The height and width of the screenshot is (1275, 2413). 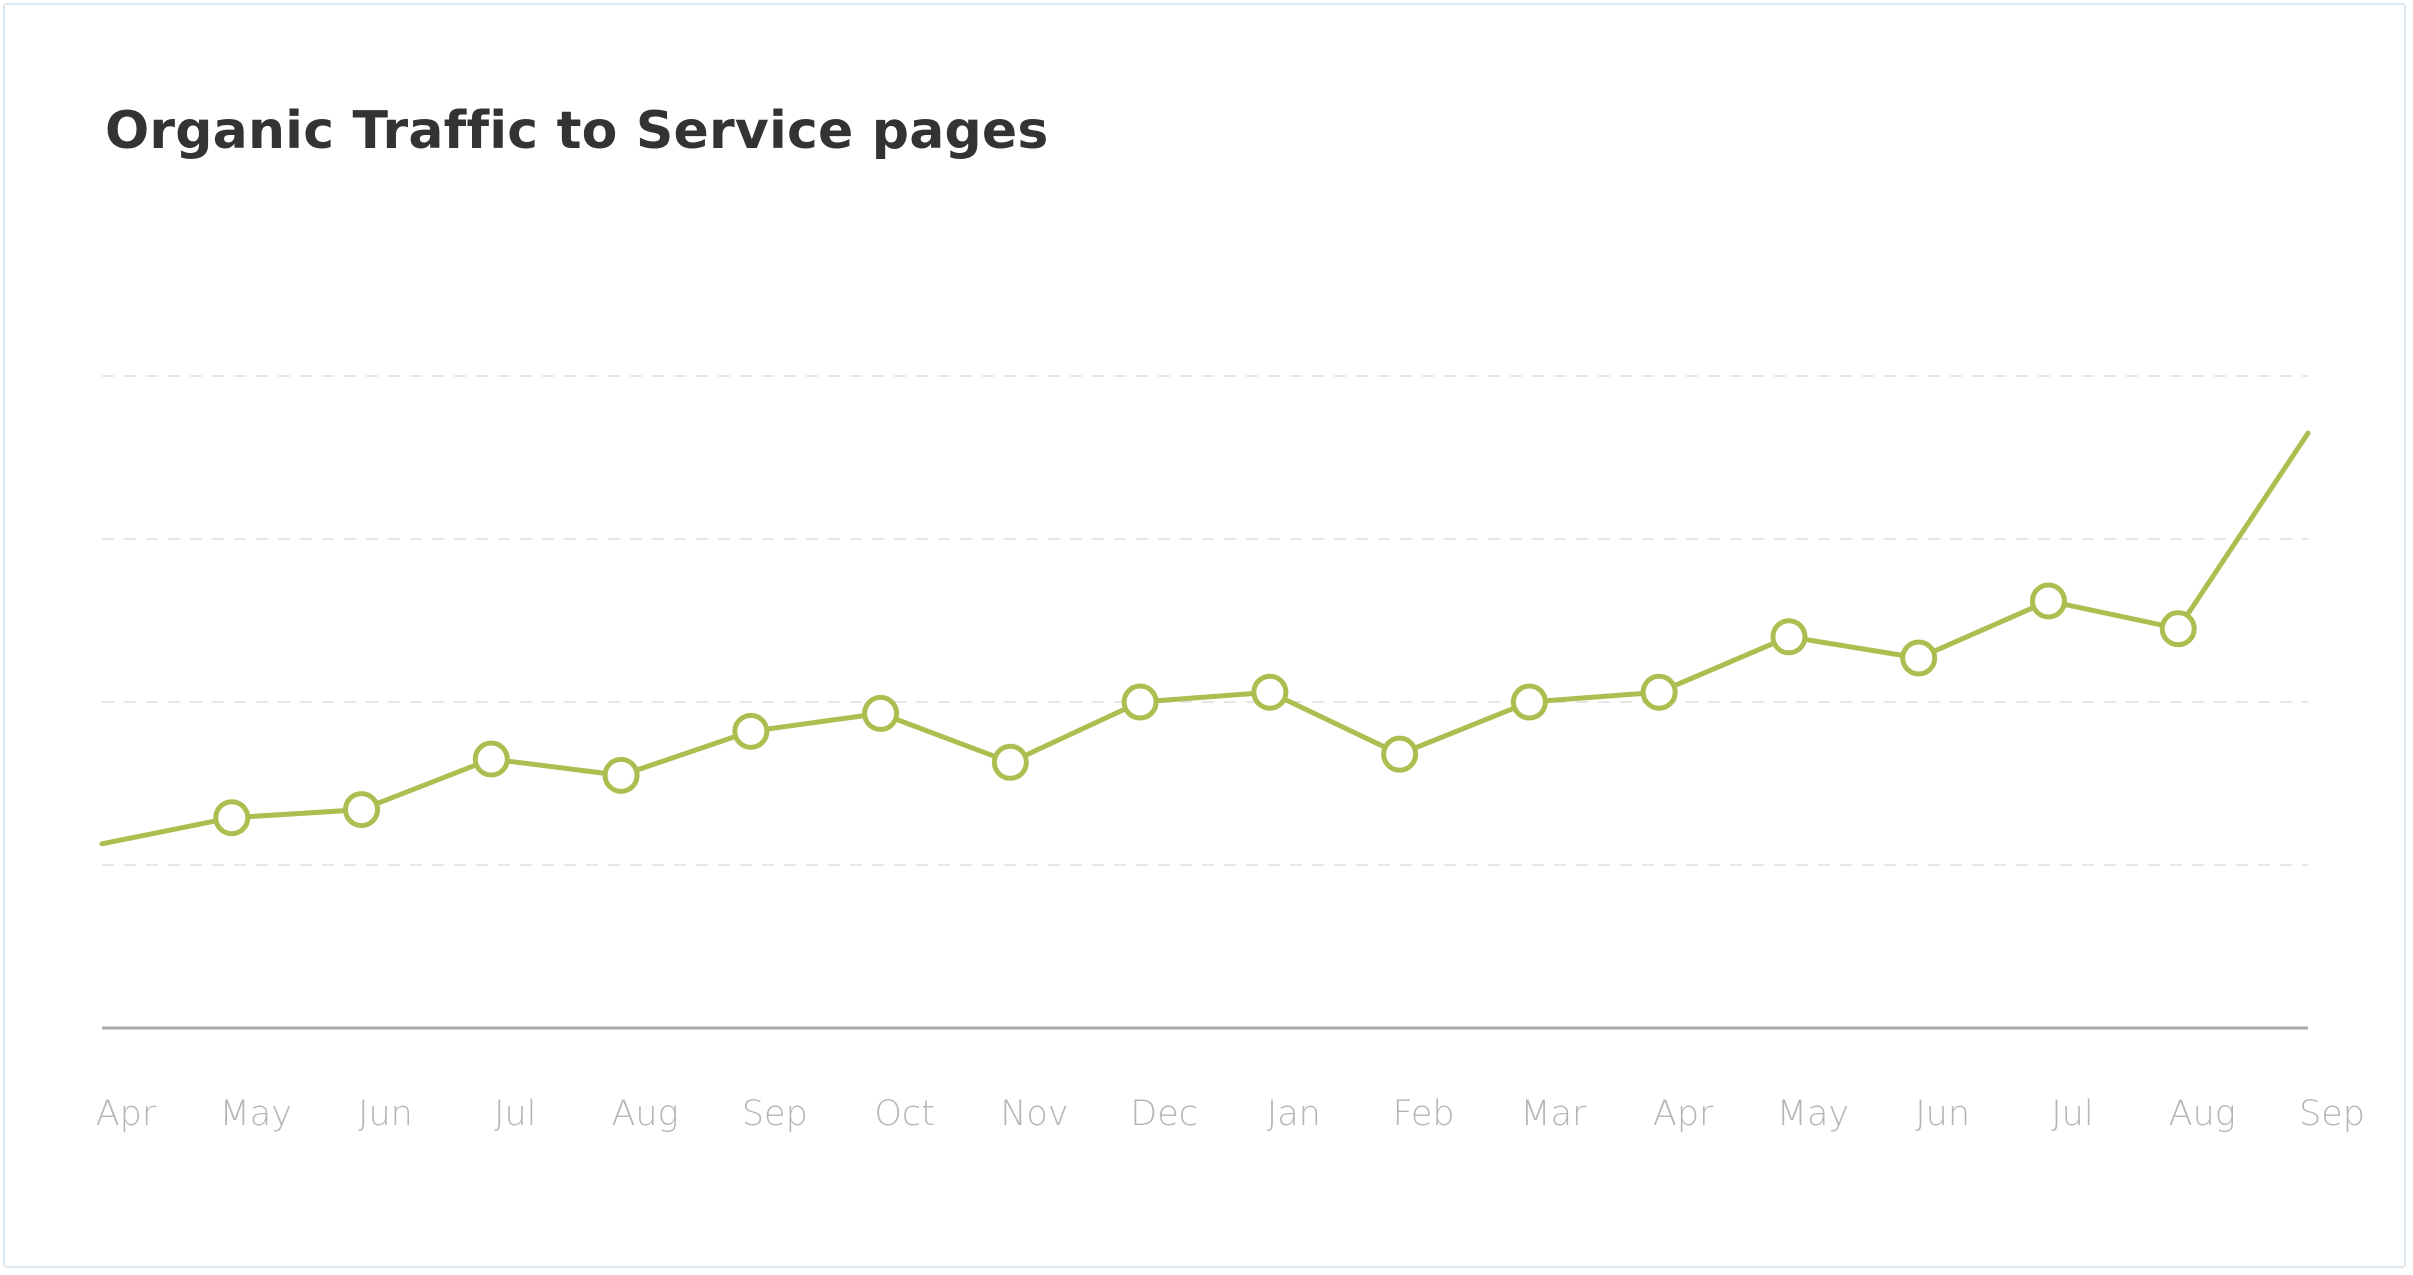 What do you see at coordinates (515, 1114) in the screenshot?
I see `x-tick-label-4: Jul` at bounding box center [515, 1114].